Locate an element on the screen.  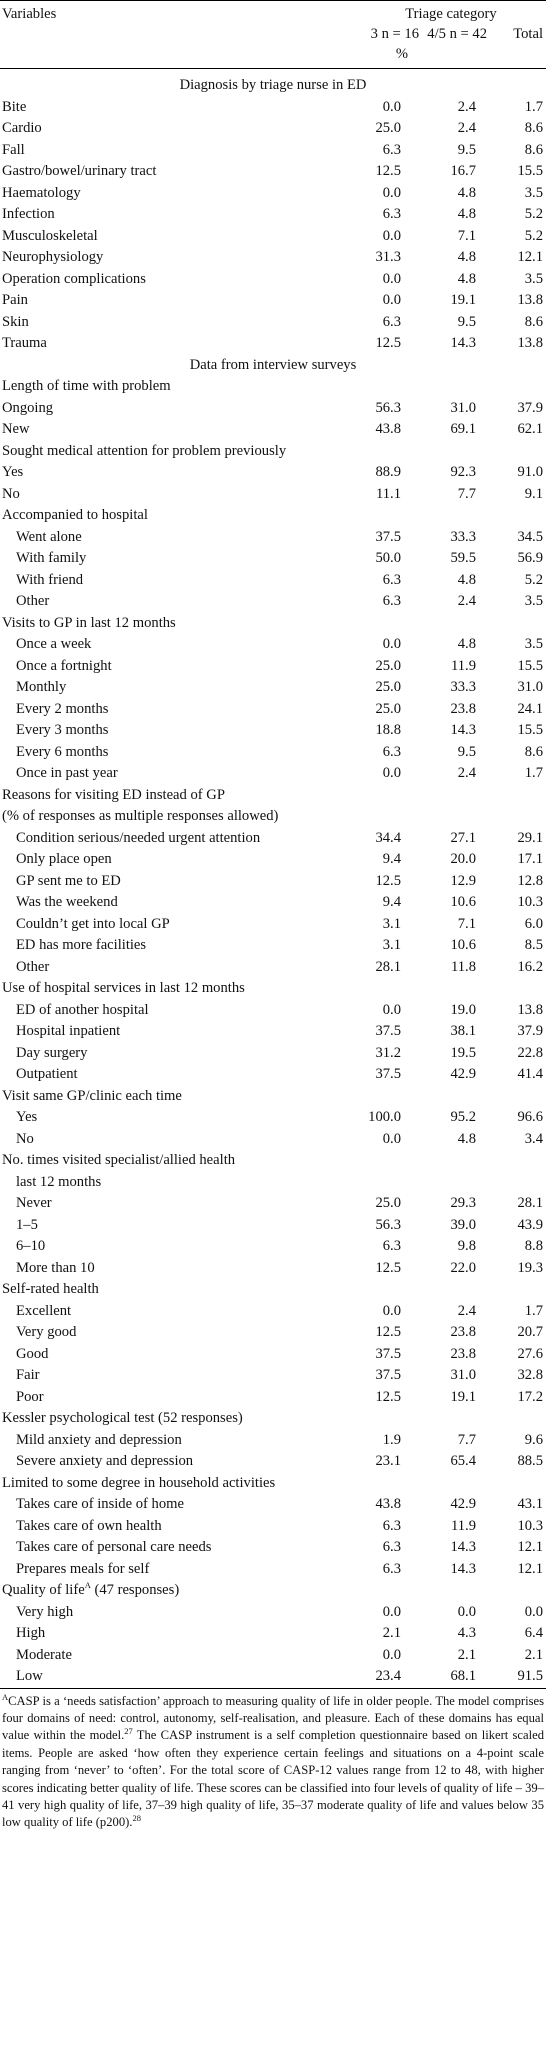
footnote-ref-27: 27 is located at coordinates (128, 1731).